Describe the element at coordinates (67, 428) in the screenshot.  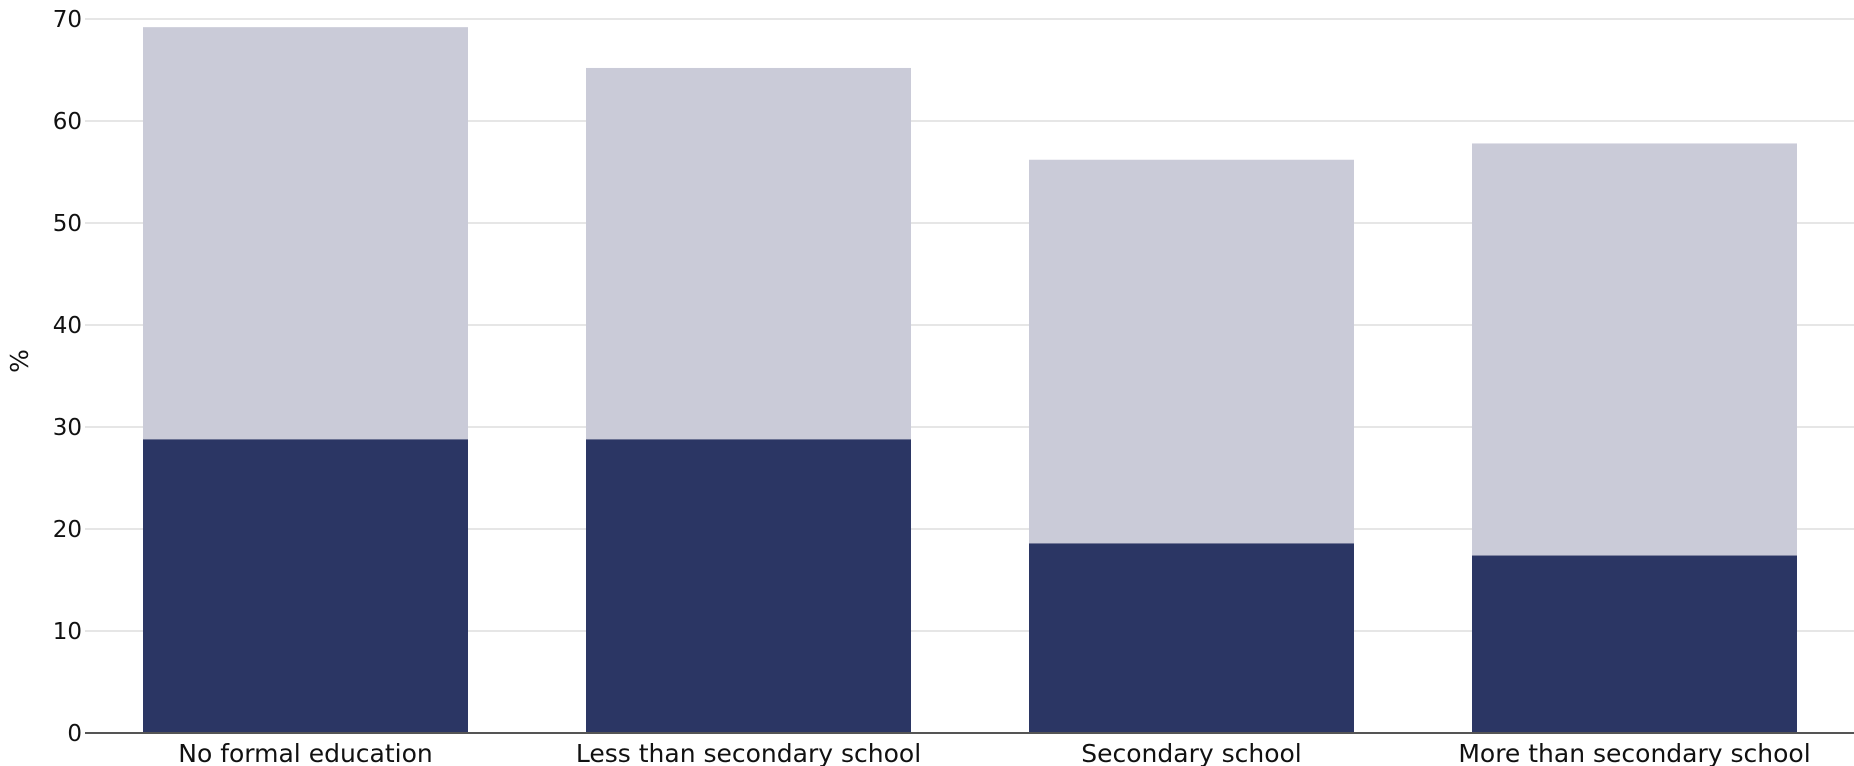
I see `y-tick-label: 30` at that location.